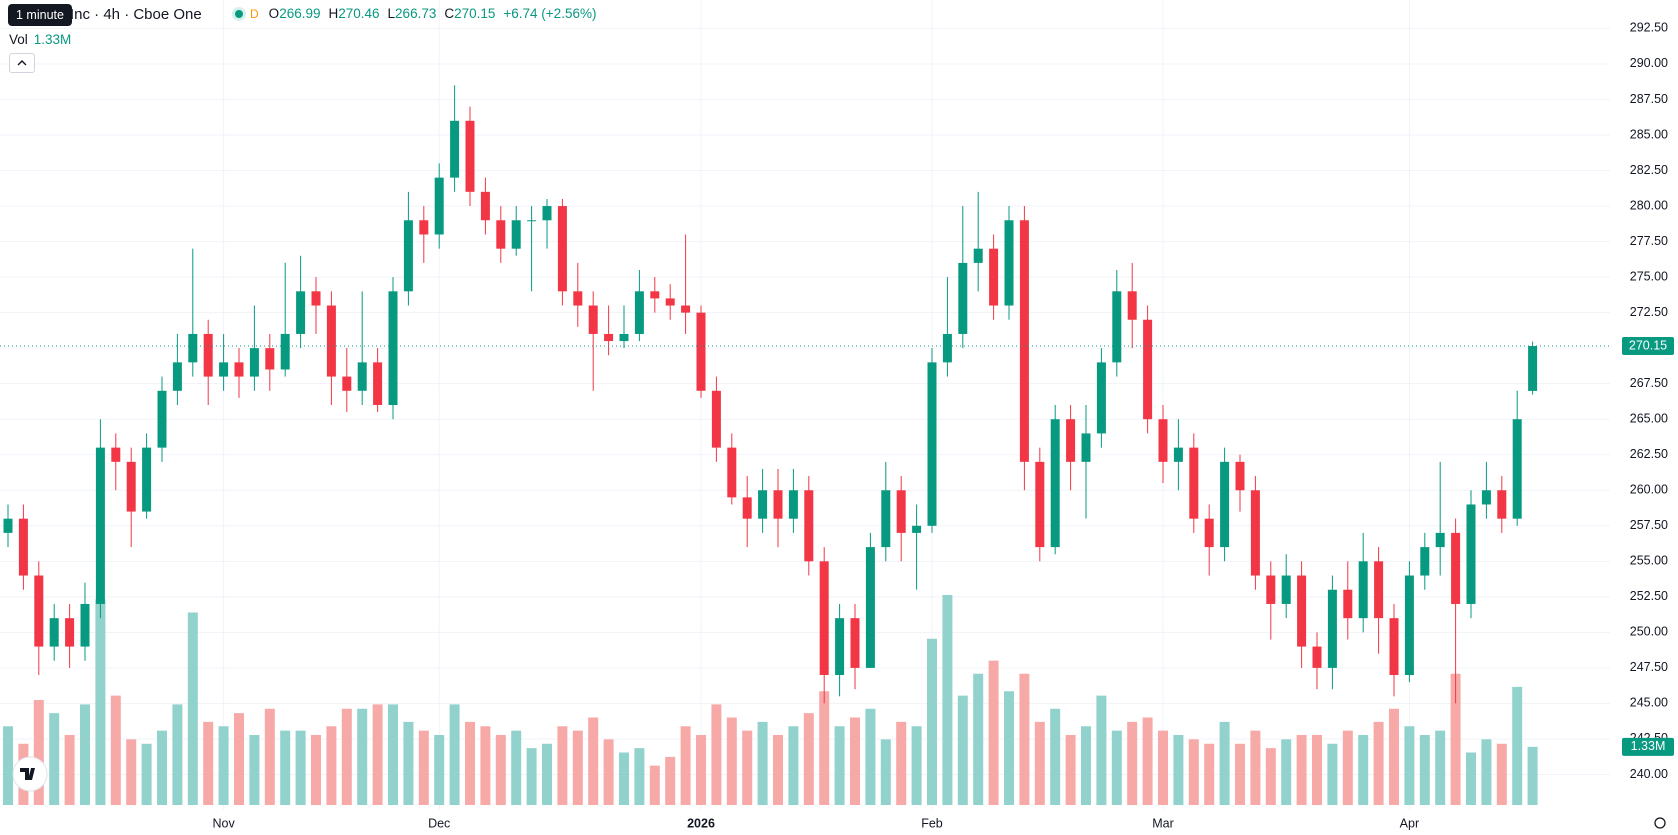 The image size is (1678, 835). What do you see at coordinates (40, 15) in the screenshot?
I see `tooltip: 1 minute` at bounding box center [40, 15].